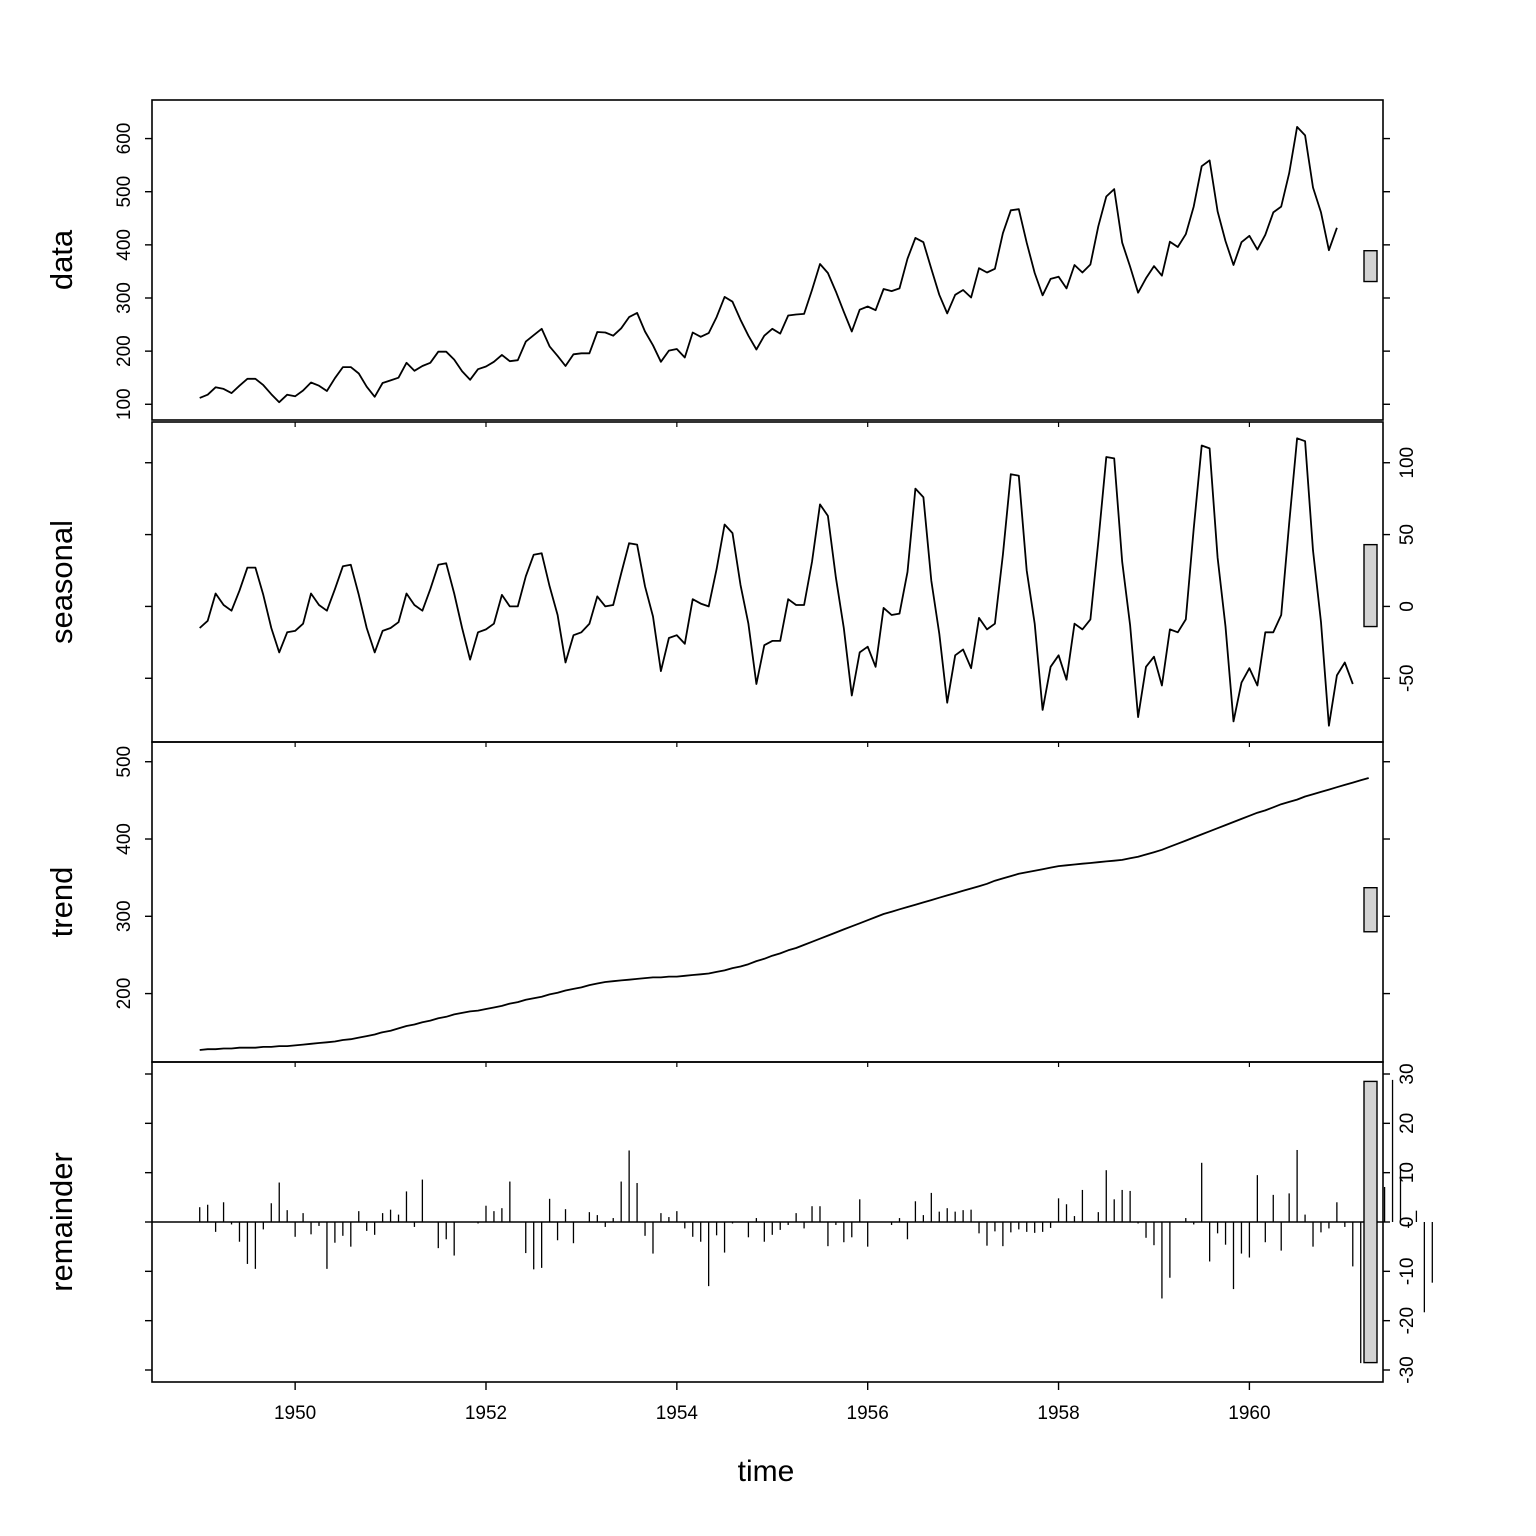 The width and height of the screenshot is (1536, 1536). Describe the element at coordinates (766, 1471) in the screenshot. I see `x-axis-title: time` at that location.